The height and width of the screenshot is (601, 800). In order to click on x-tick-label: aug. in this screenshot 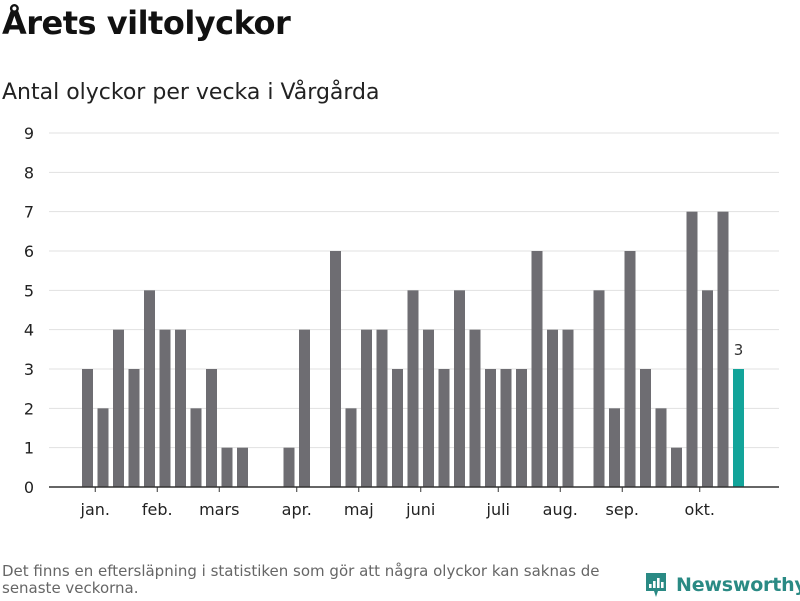, I will do `click(560, 509)`.